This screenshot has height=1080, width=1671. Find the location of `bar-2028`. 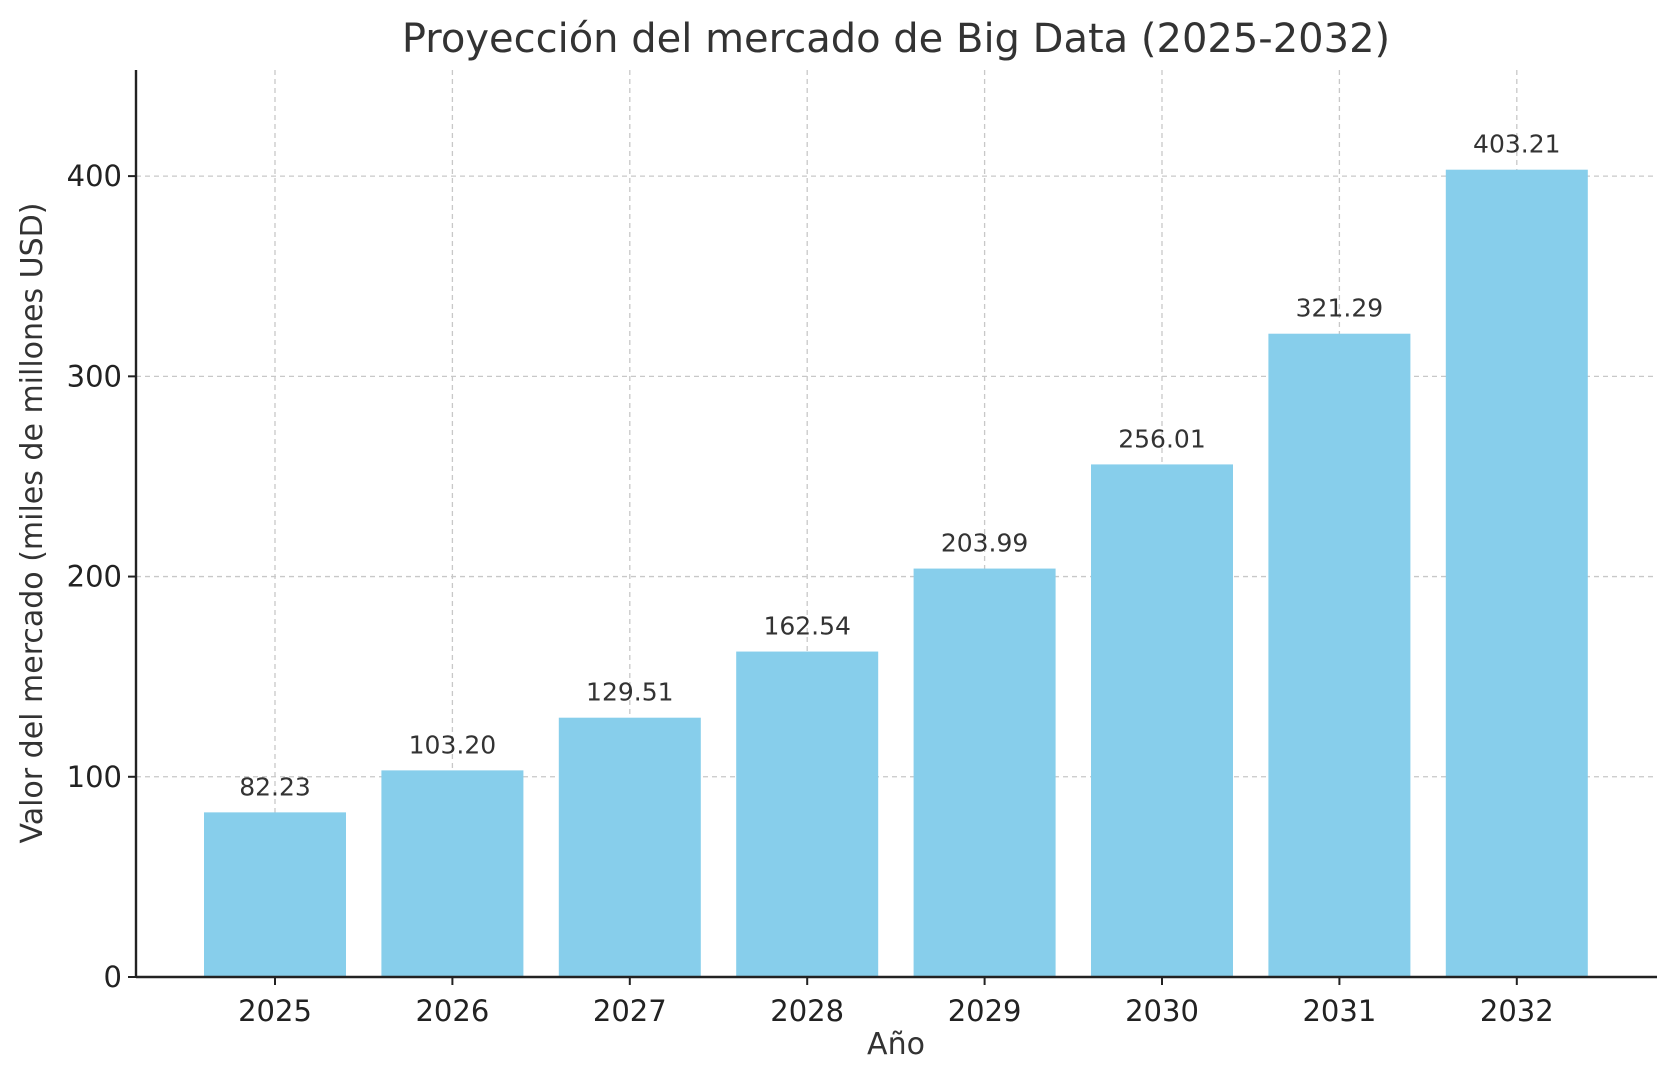

bar-2028 is located at coordinates (807, 814).